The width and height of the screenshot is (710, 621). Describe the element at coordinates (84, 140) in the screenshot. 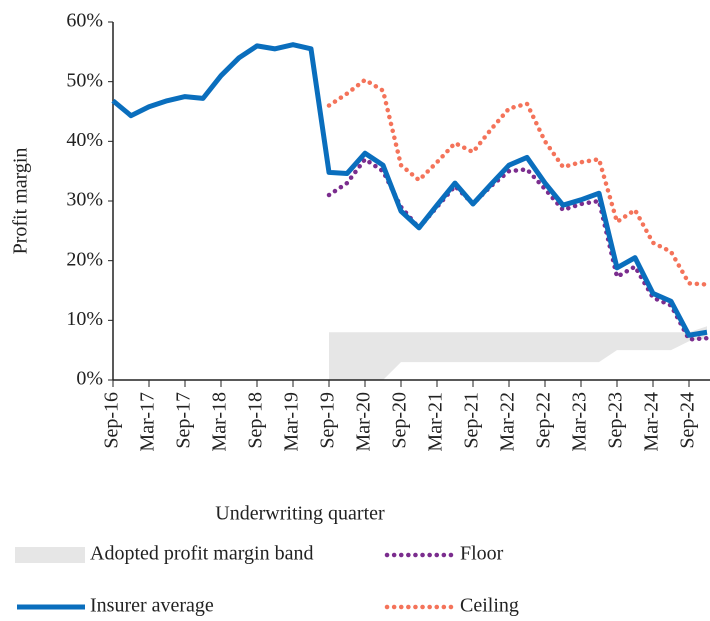

I see `y-tick-label: 40%` at that location.